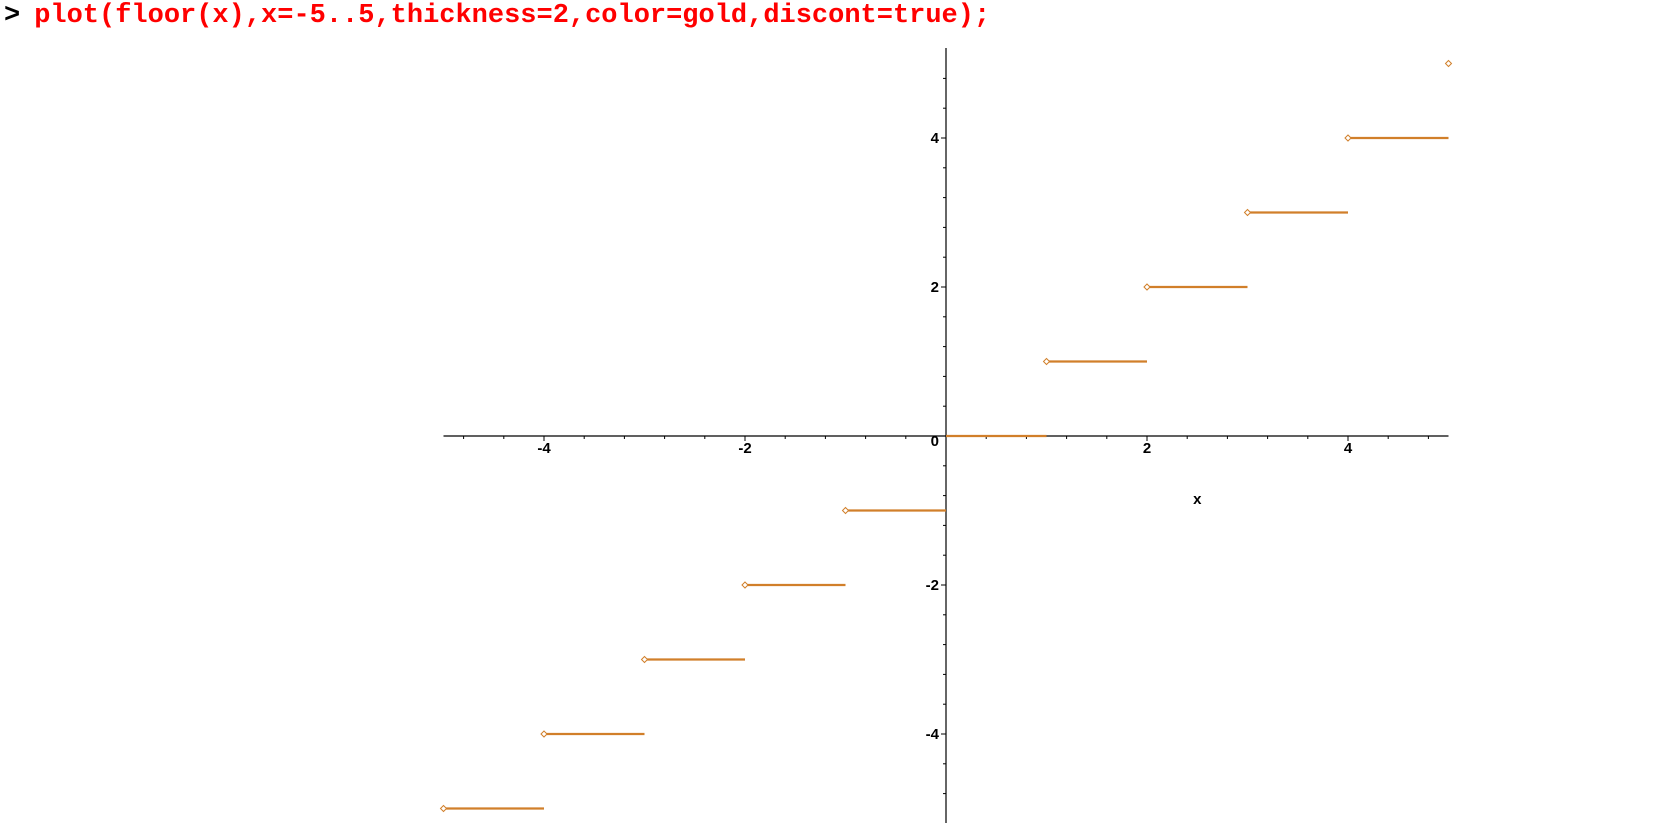  I want to click on x-axis-label: x, so click(1197, 499).